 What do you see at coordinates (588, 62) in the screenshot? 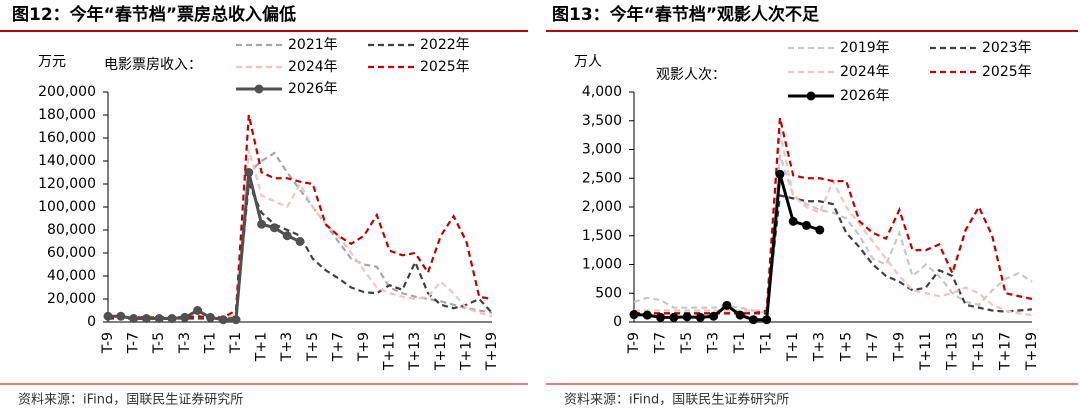
I see `y-unit: 万人` at bounding box center [588, 62].